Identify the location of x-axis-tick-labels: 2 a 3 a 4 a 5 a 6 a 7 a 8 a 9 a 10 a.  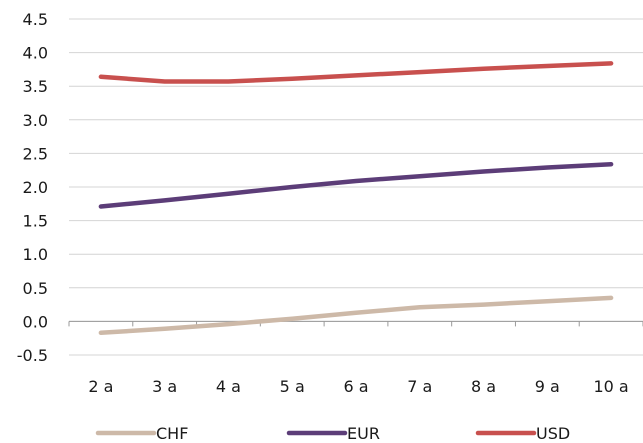
(358, 386).